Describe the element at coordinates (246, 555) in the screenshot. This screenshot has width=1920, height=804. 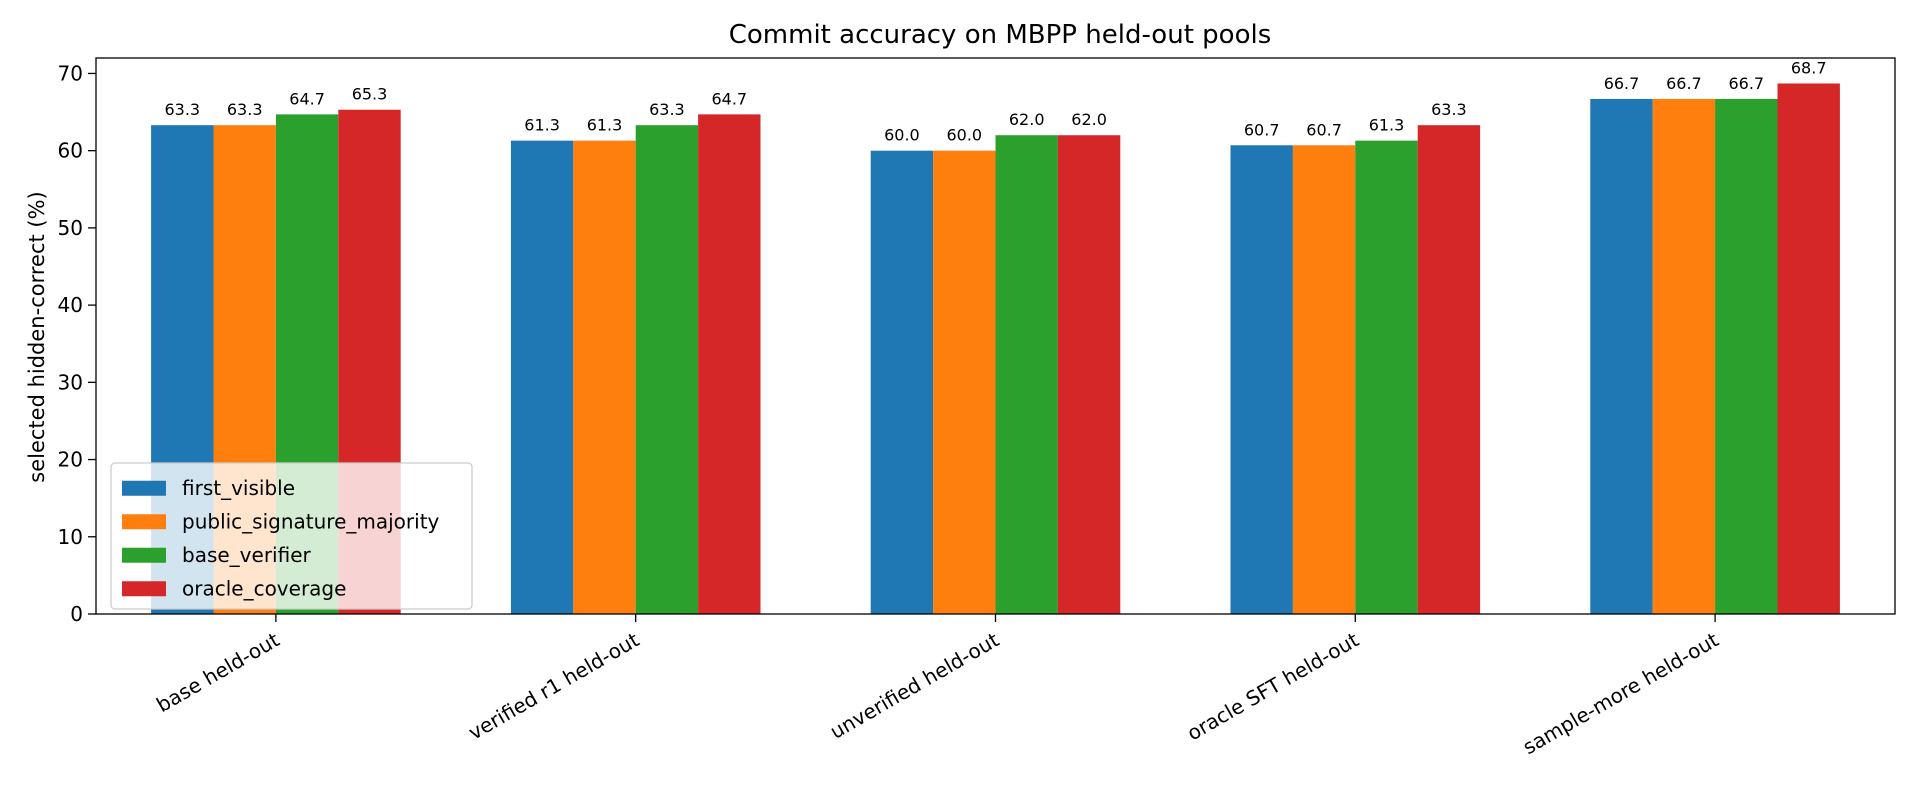
I see `legend-label: base_verifier` at that location.